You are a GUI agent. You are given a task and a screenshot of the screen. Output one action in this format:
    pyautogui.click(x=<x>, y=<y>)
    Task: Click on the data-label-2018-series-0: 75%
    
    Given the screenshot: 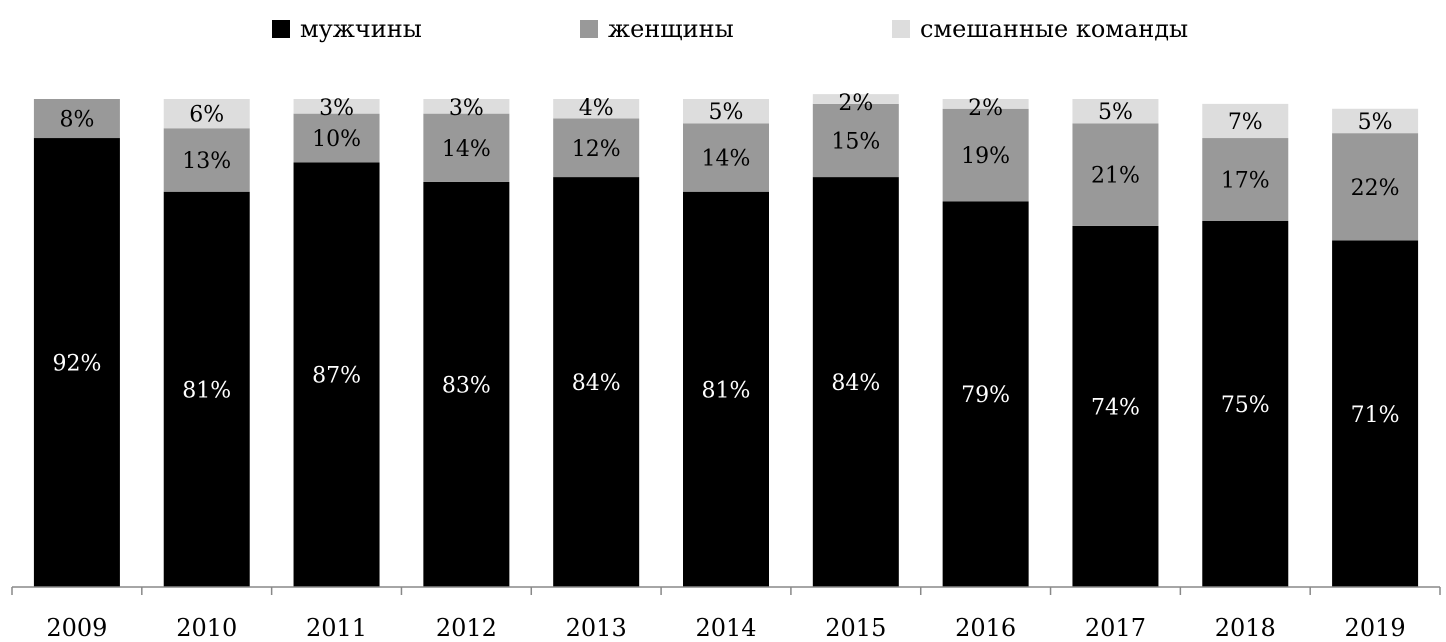 What is the action you would take?
    pyautogui.click(x=1245, y=405)
    